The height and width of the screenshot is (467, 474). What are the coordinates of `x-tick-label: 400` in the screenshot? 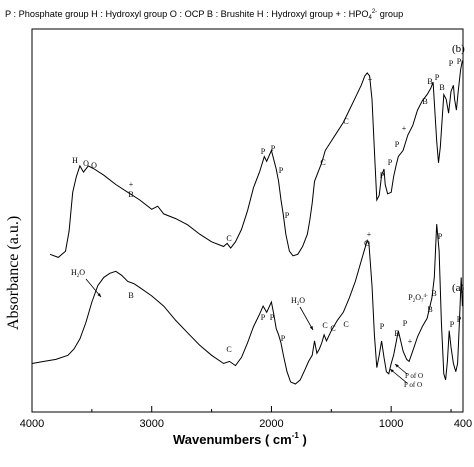 It's located at (463, 424).